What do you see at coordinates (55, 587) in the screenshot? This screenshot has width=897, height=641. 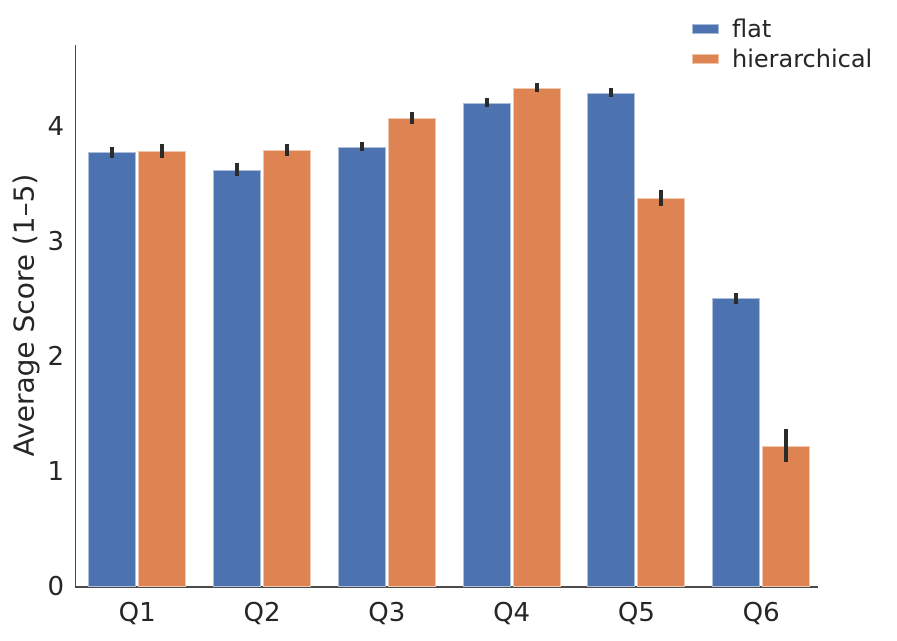 I see `y-tick-label: 0` at bounding box center [55, 587].